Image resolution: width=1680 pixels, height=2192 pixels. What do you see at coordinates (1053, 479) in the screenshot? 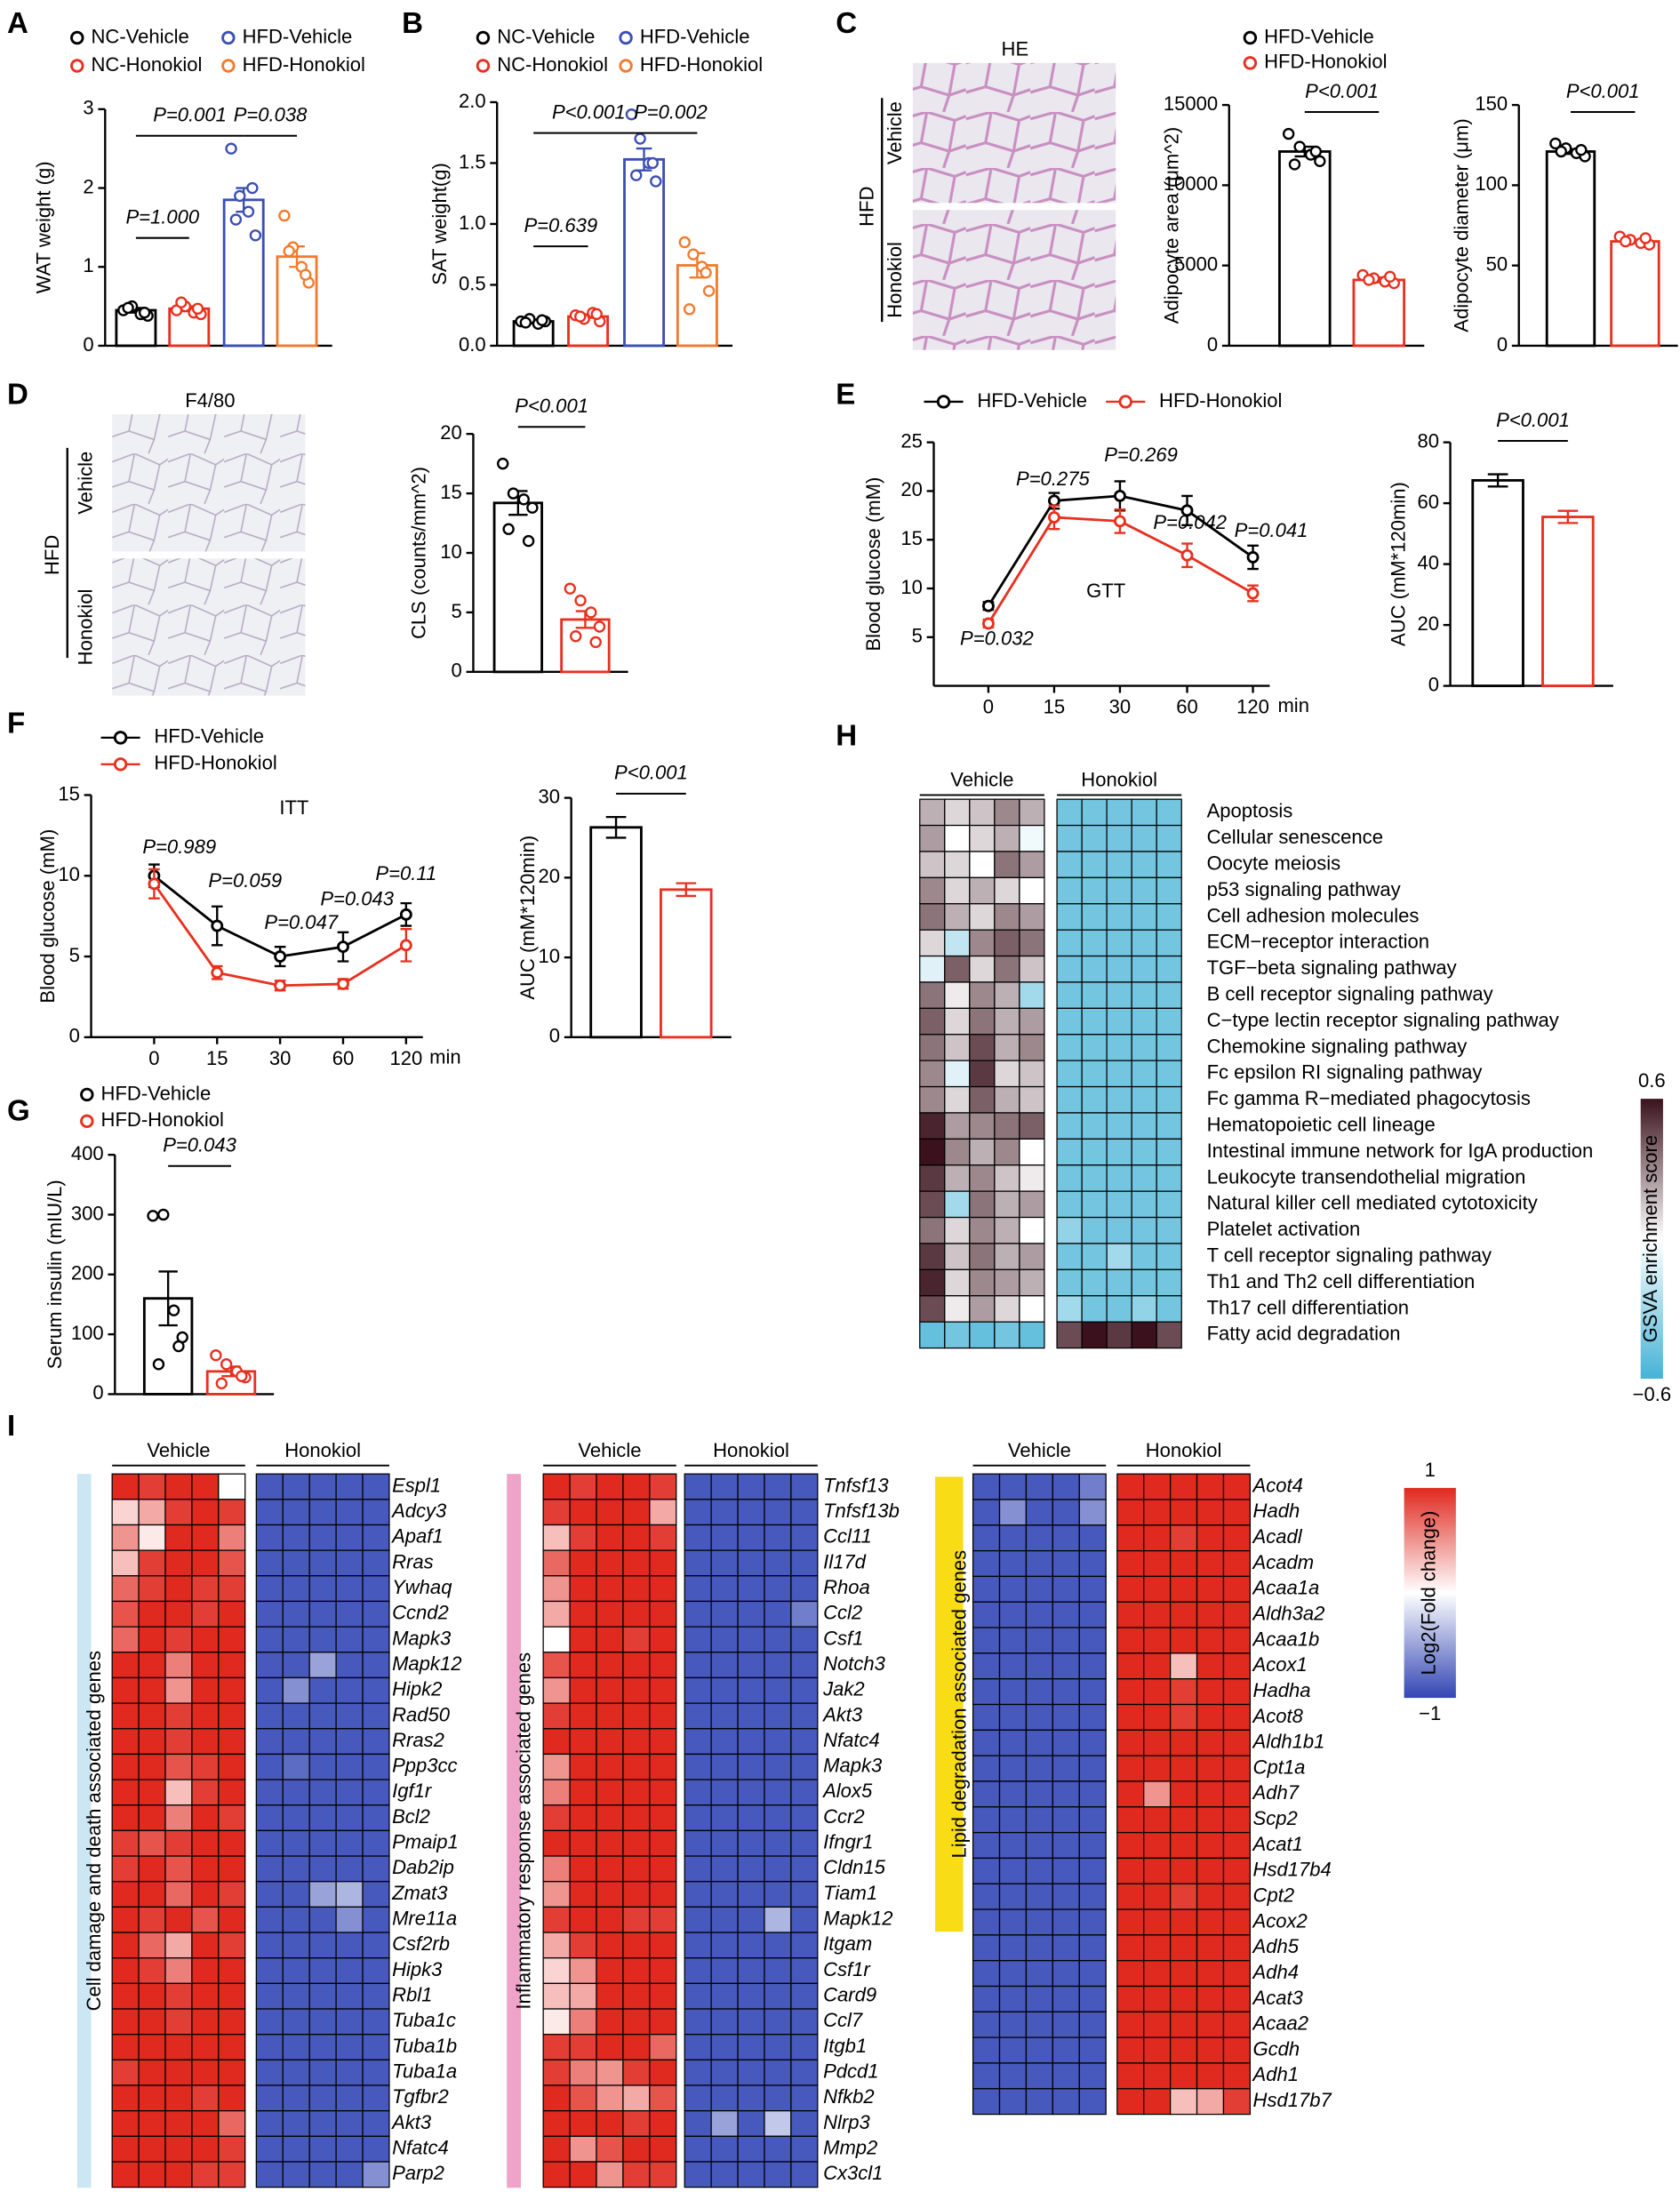
I see `p-value: P=0.275` at bounding box center [1053, 479].